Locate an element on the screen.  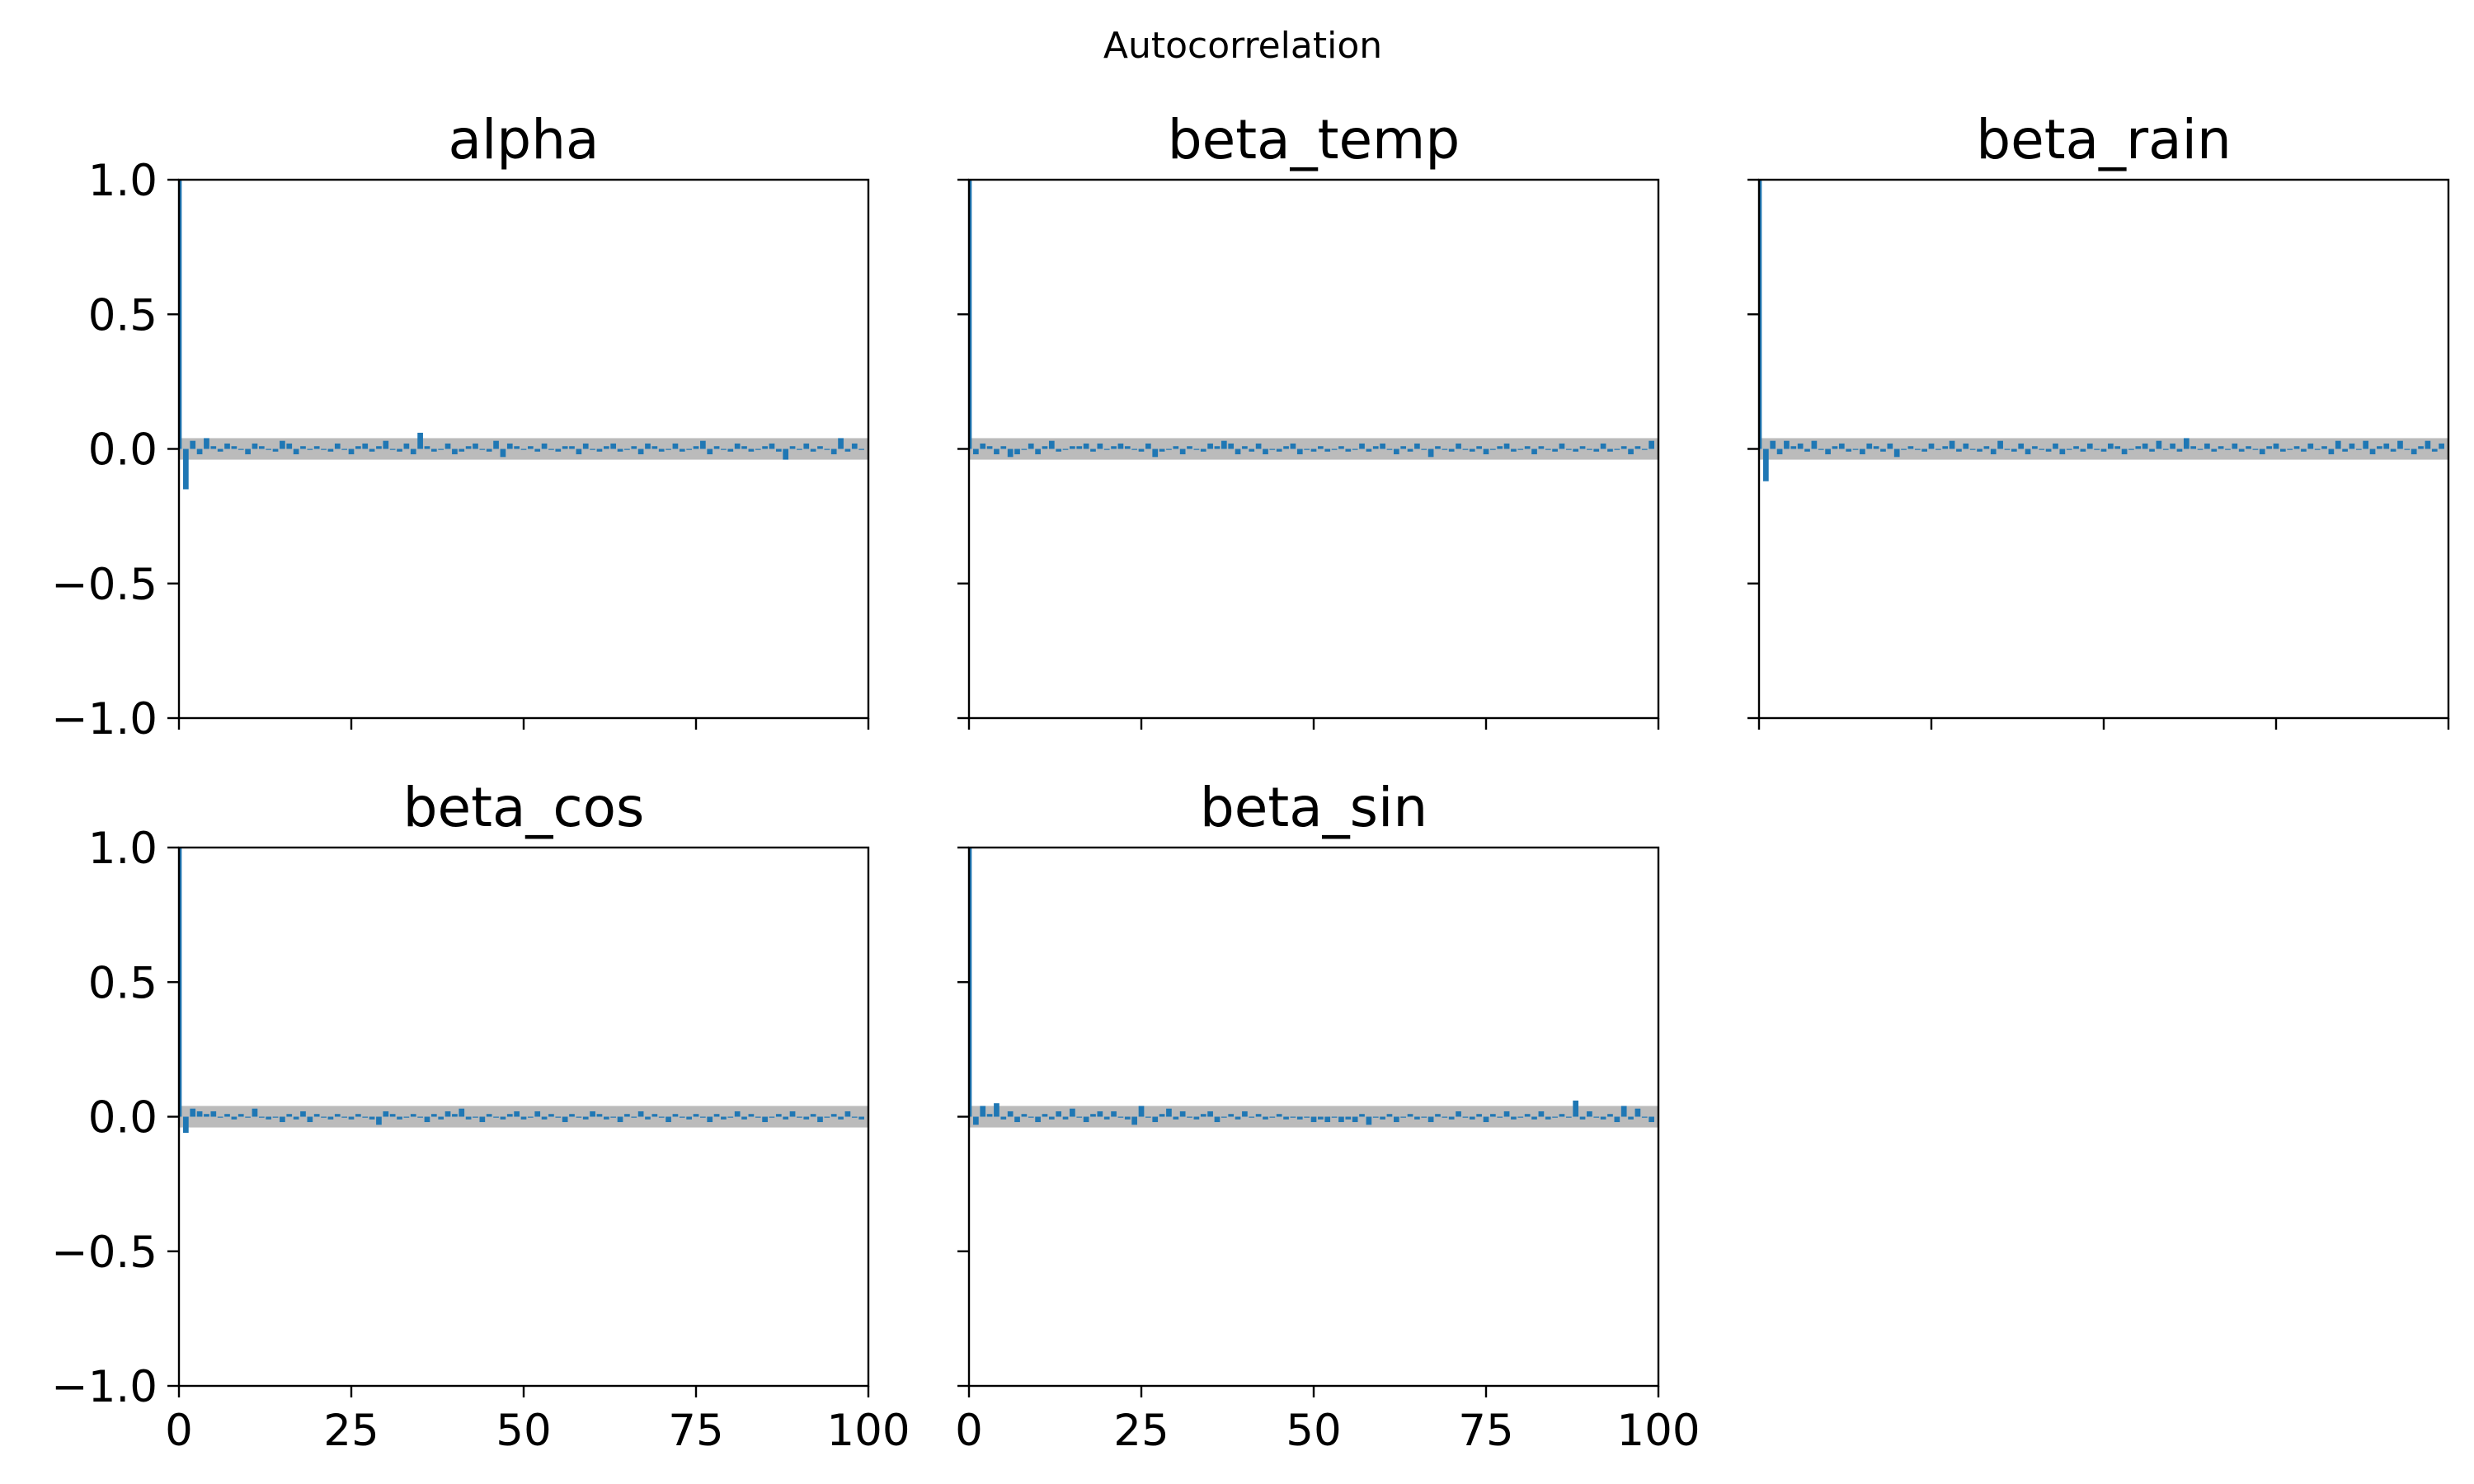
y-tick-label: 1.0 is located at coordinates (123, 181).